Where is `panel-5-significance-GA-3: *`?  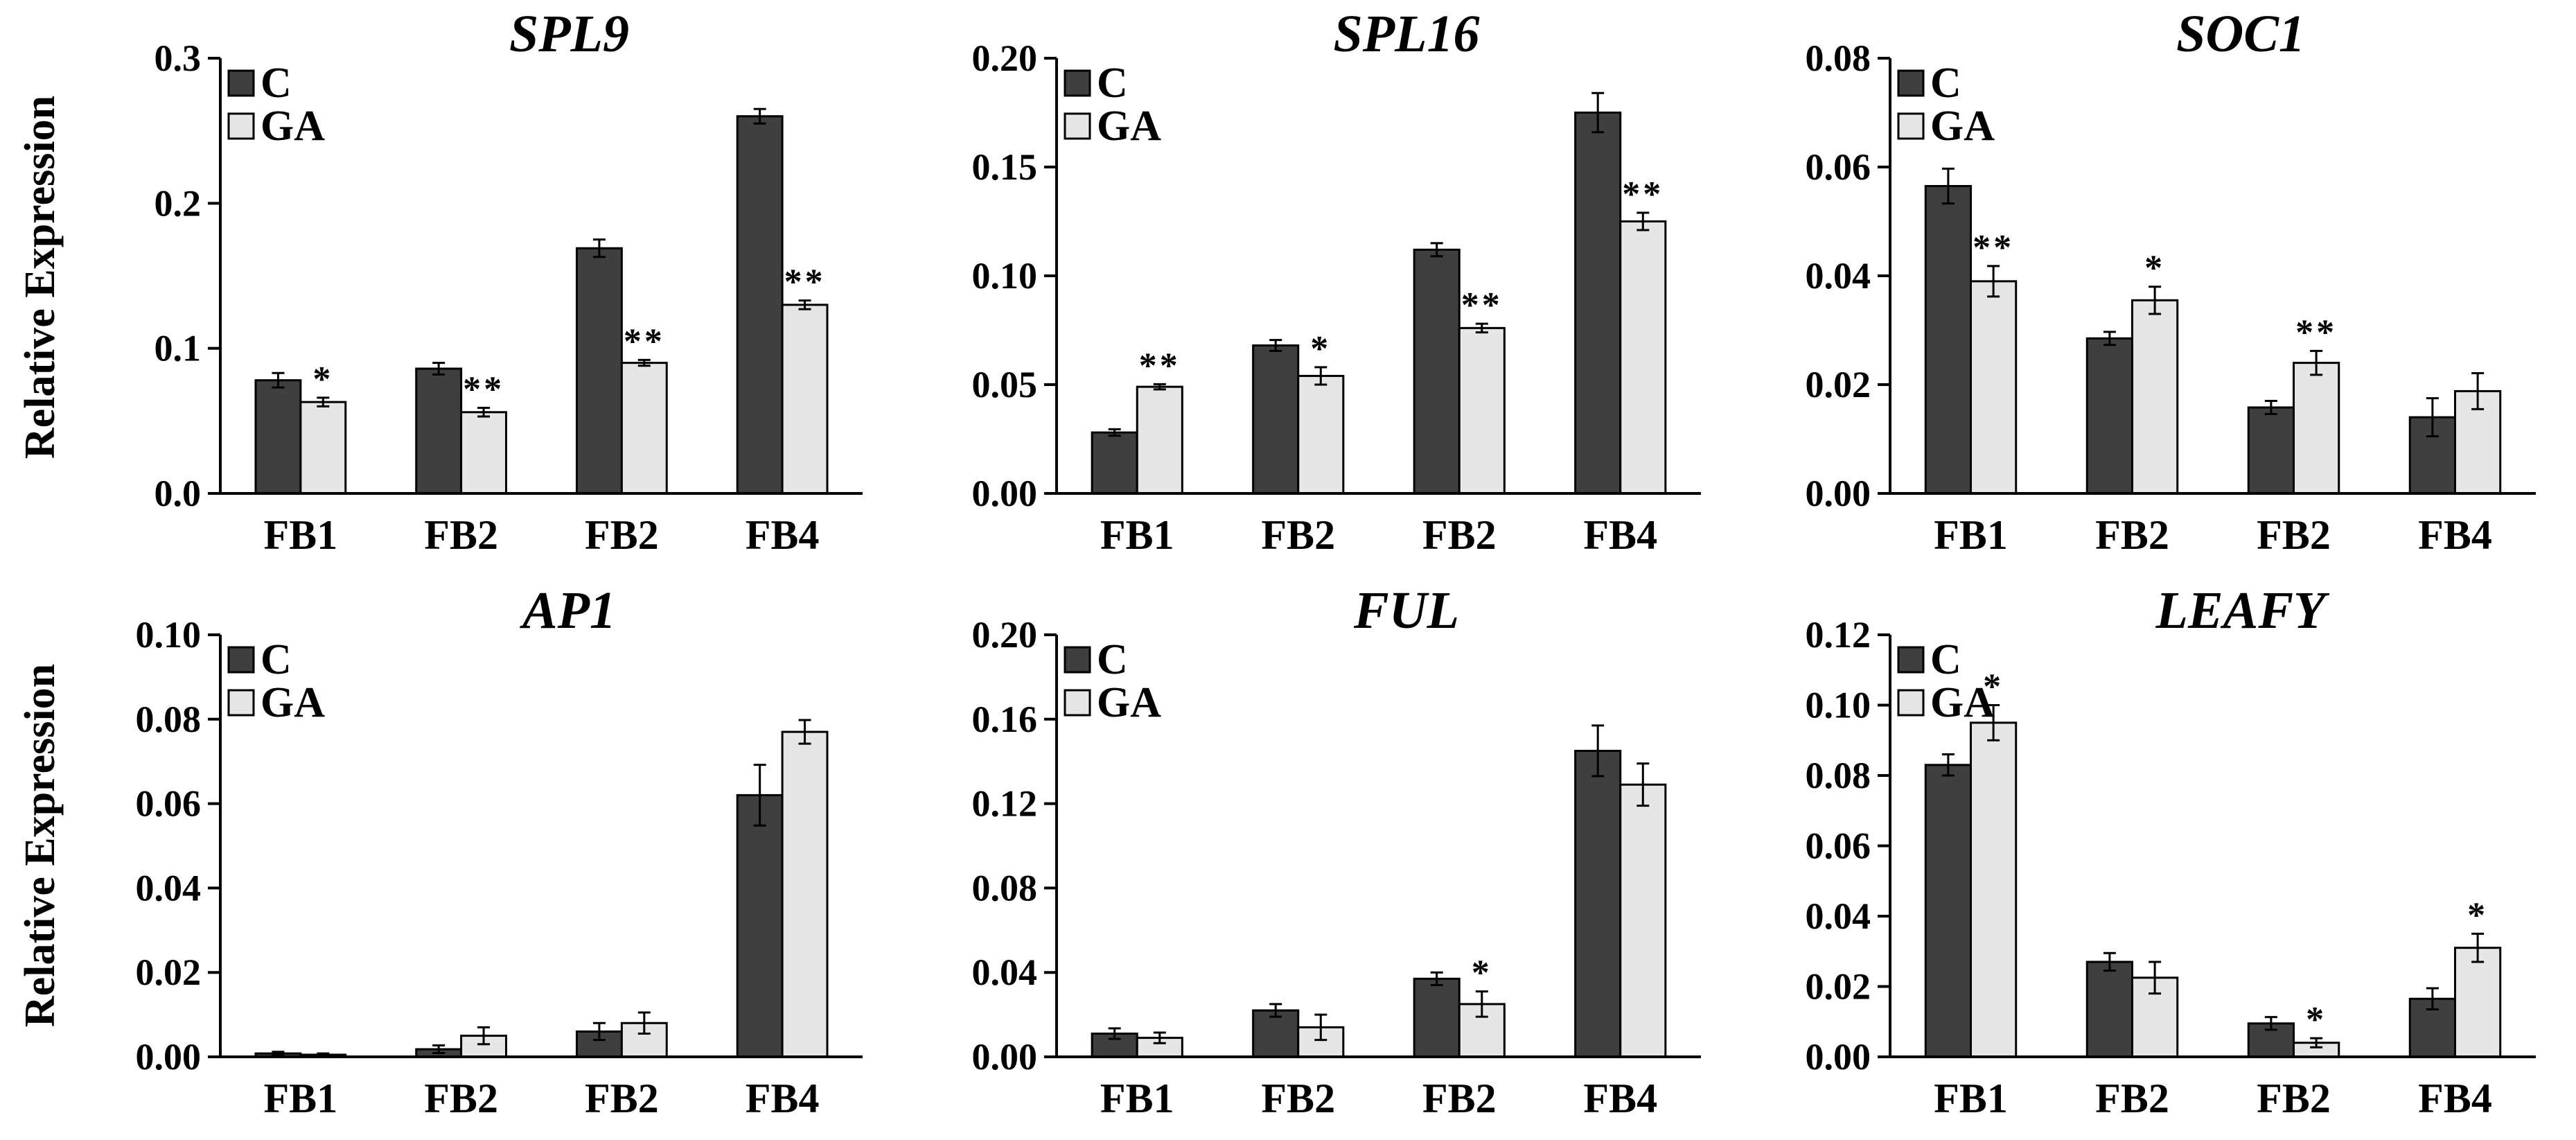 panel-5-significance-GA-3: * is located at coordinates (2477, 915).